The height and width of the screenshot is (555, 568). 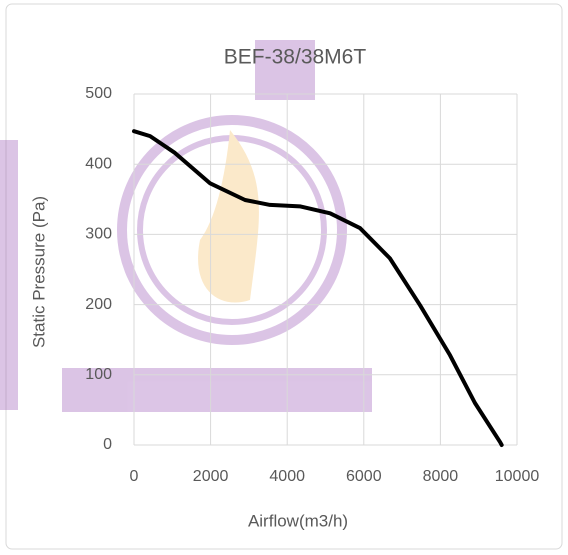 What do you see at coordinates (98, 93) in the screenshot?
I see `y-tick-label: 500` at bounding box center [98, 93].